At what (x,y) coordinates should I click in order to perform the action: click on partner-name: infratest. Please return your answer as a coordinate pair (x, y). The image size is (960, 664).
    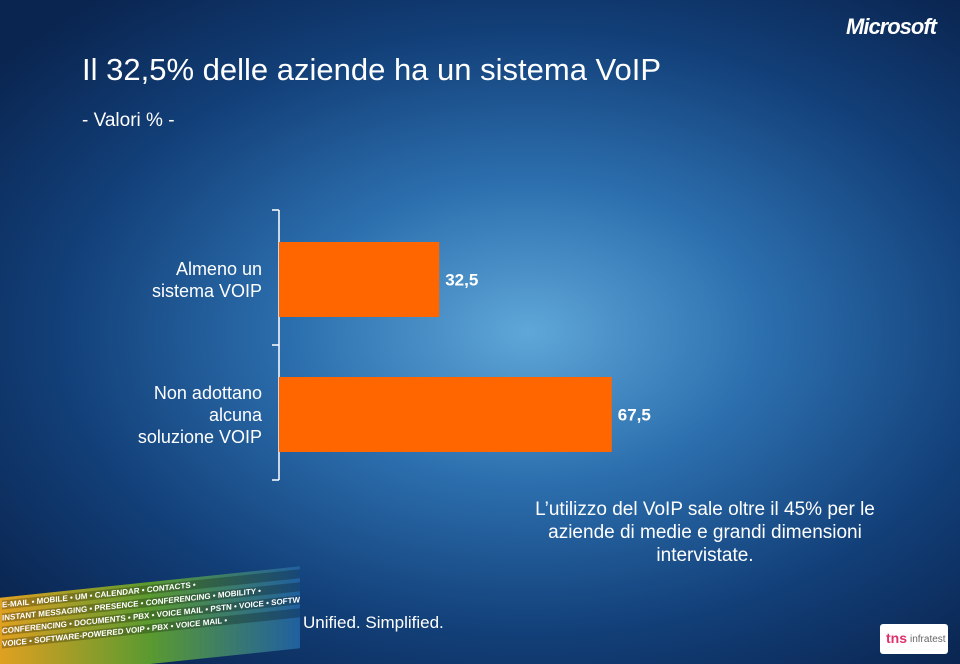
    Looking at the image, I should click on (928, 639).